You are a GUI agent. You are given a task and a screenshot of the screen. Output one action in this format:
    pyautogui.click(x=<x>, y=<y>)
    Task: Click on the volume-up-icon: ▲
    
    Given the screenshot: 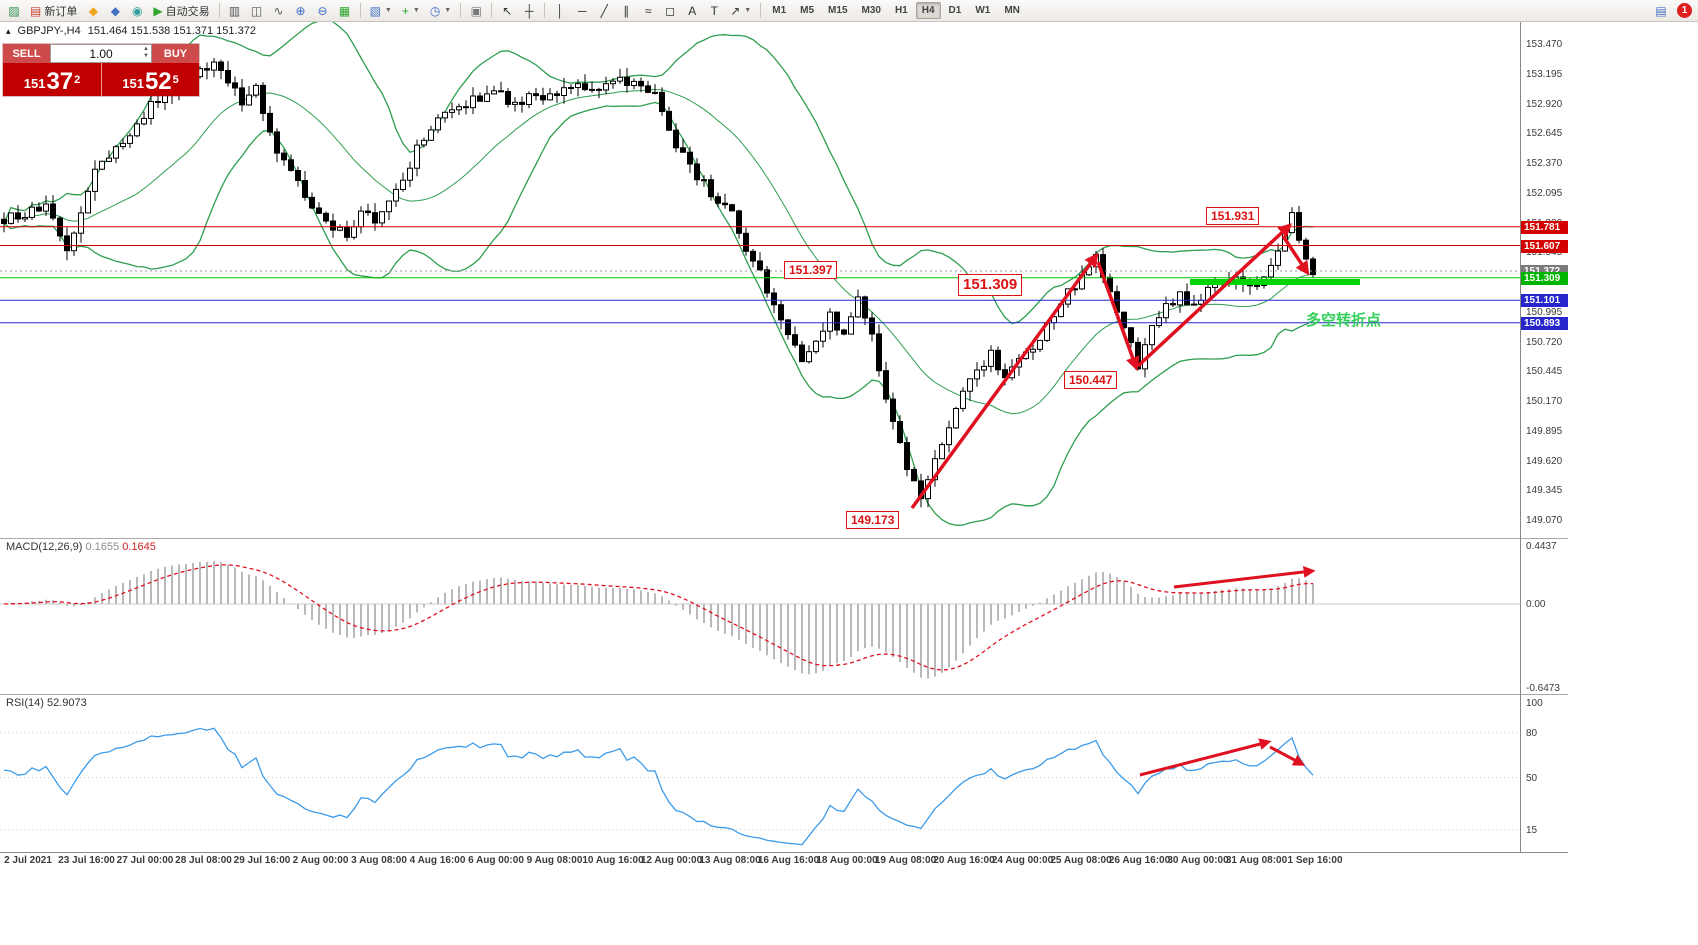 What is the action you would take?
    pyautogui.click(x=146, y=49)
    